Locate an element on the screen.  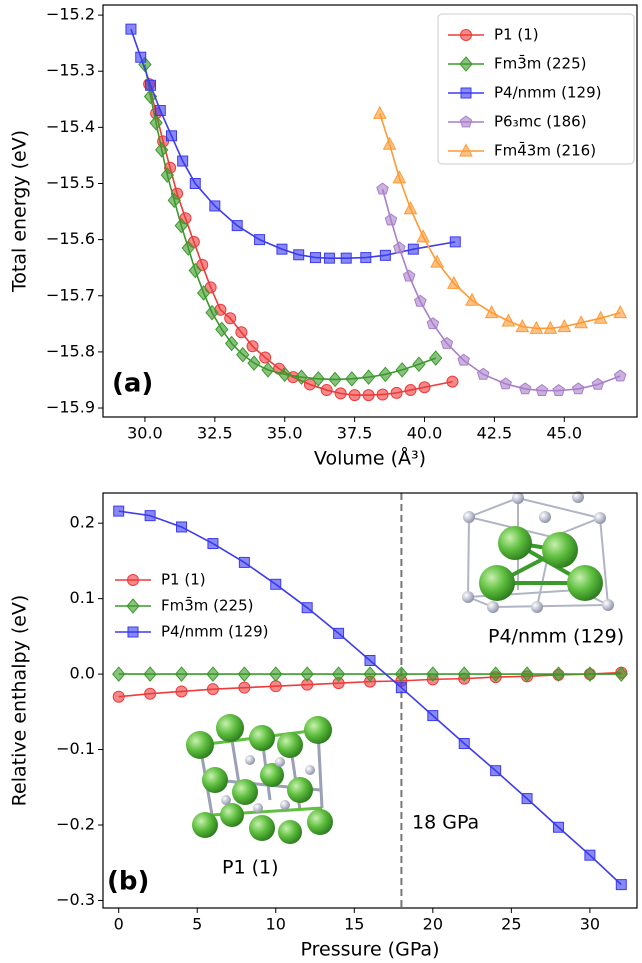
y-tick-label: −0.1 is located at coordinates (75, 748).